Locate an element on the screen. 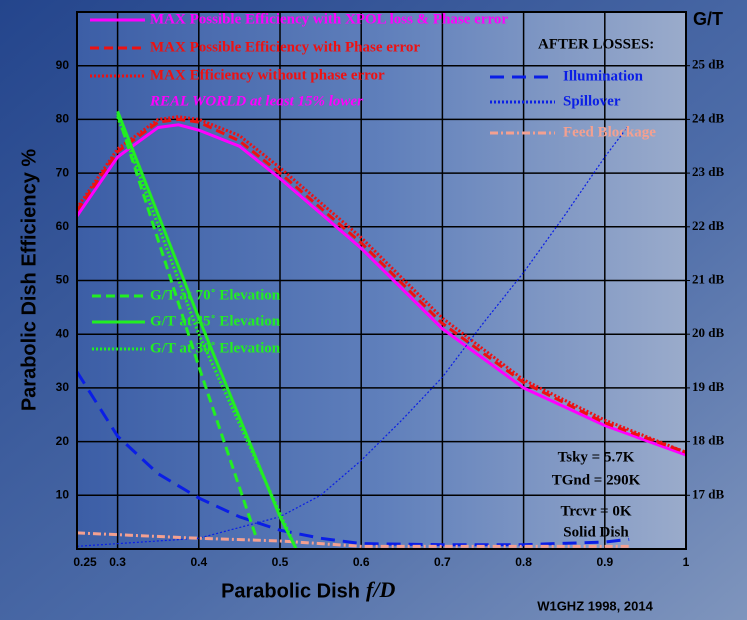  legend-label: G/T at 30˚ Elevation is located at coordinates (215, 348).